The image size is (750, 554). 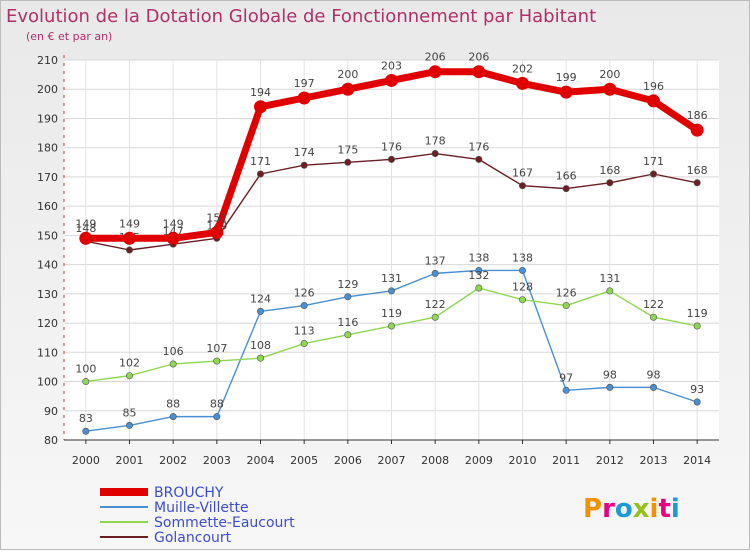 I want to click on data-label: 178, so click(x=435, y=141).